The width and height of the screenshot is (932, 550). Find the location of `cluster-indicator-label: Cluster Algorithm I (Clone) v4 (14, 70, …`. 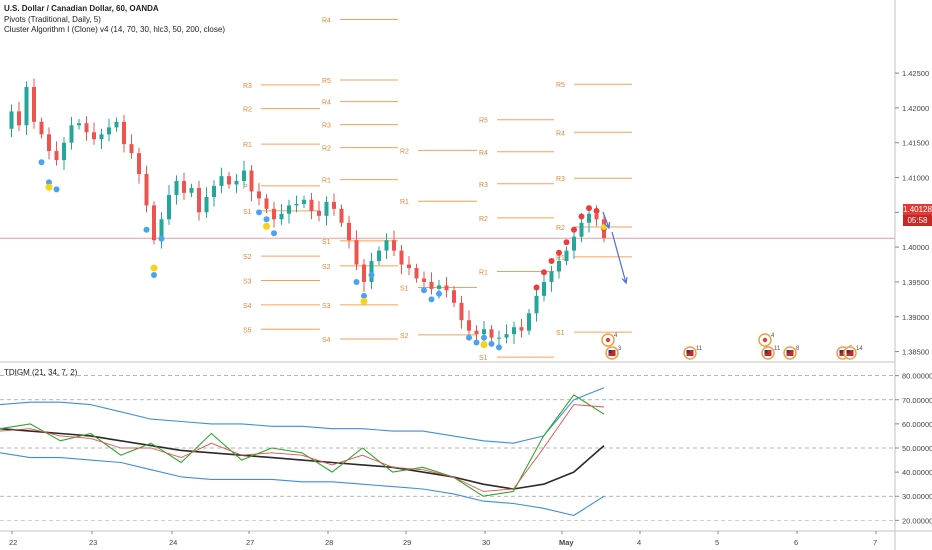

cluster-indicator-label: Cluster Algorithm I (Clone) v4 (14, 70, … is located at coordinates (114, 29).